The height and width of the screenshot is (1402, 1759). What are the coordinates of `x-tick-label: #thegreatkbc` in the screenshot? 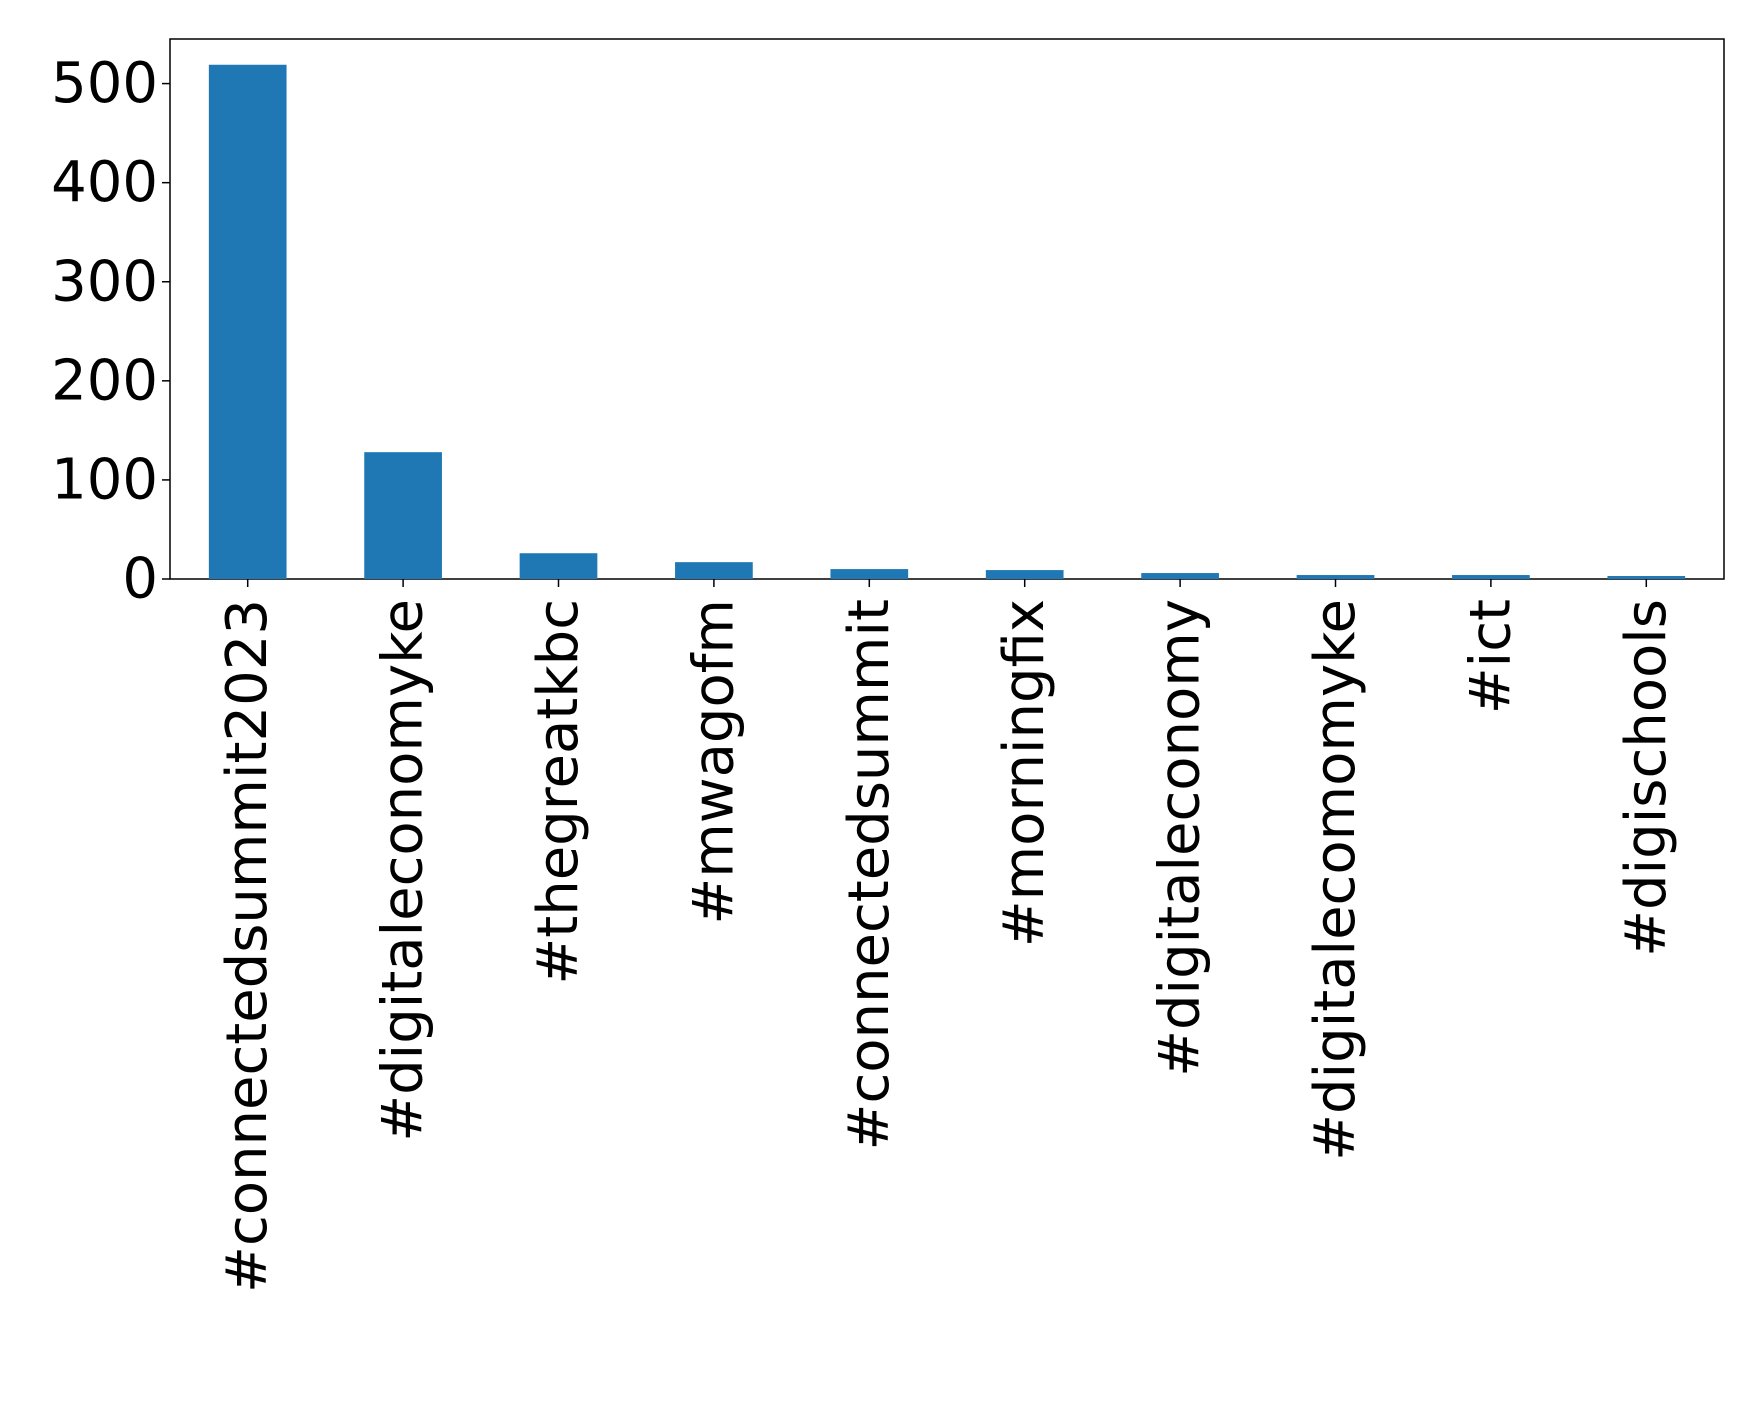 It's located at (558, 792).